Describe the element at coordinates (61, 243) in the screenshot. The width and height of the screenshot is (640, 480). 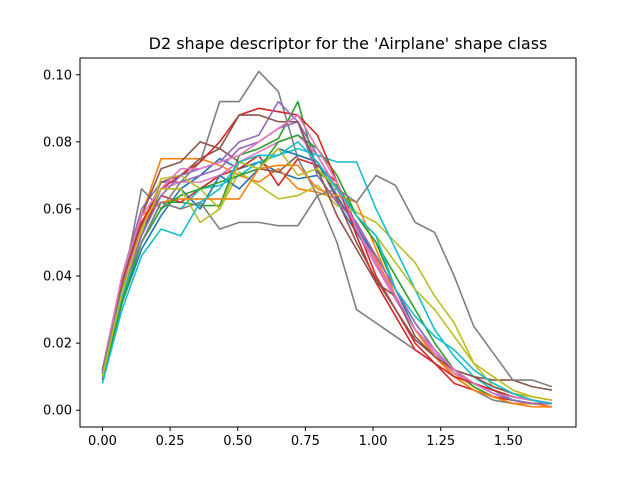
I see `y-axis: 0.00 0.02 0.04 0.06 0.08 0.10` at that location.